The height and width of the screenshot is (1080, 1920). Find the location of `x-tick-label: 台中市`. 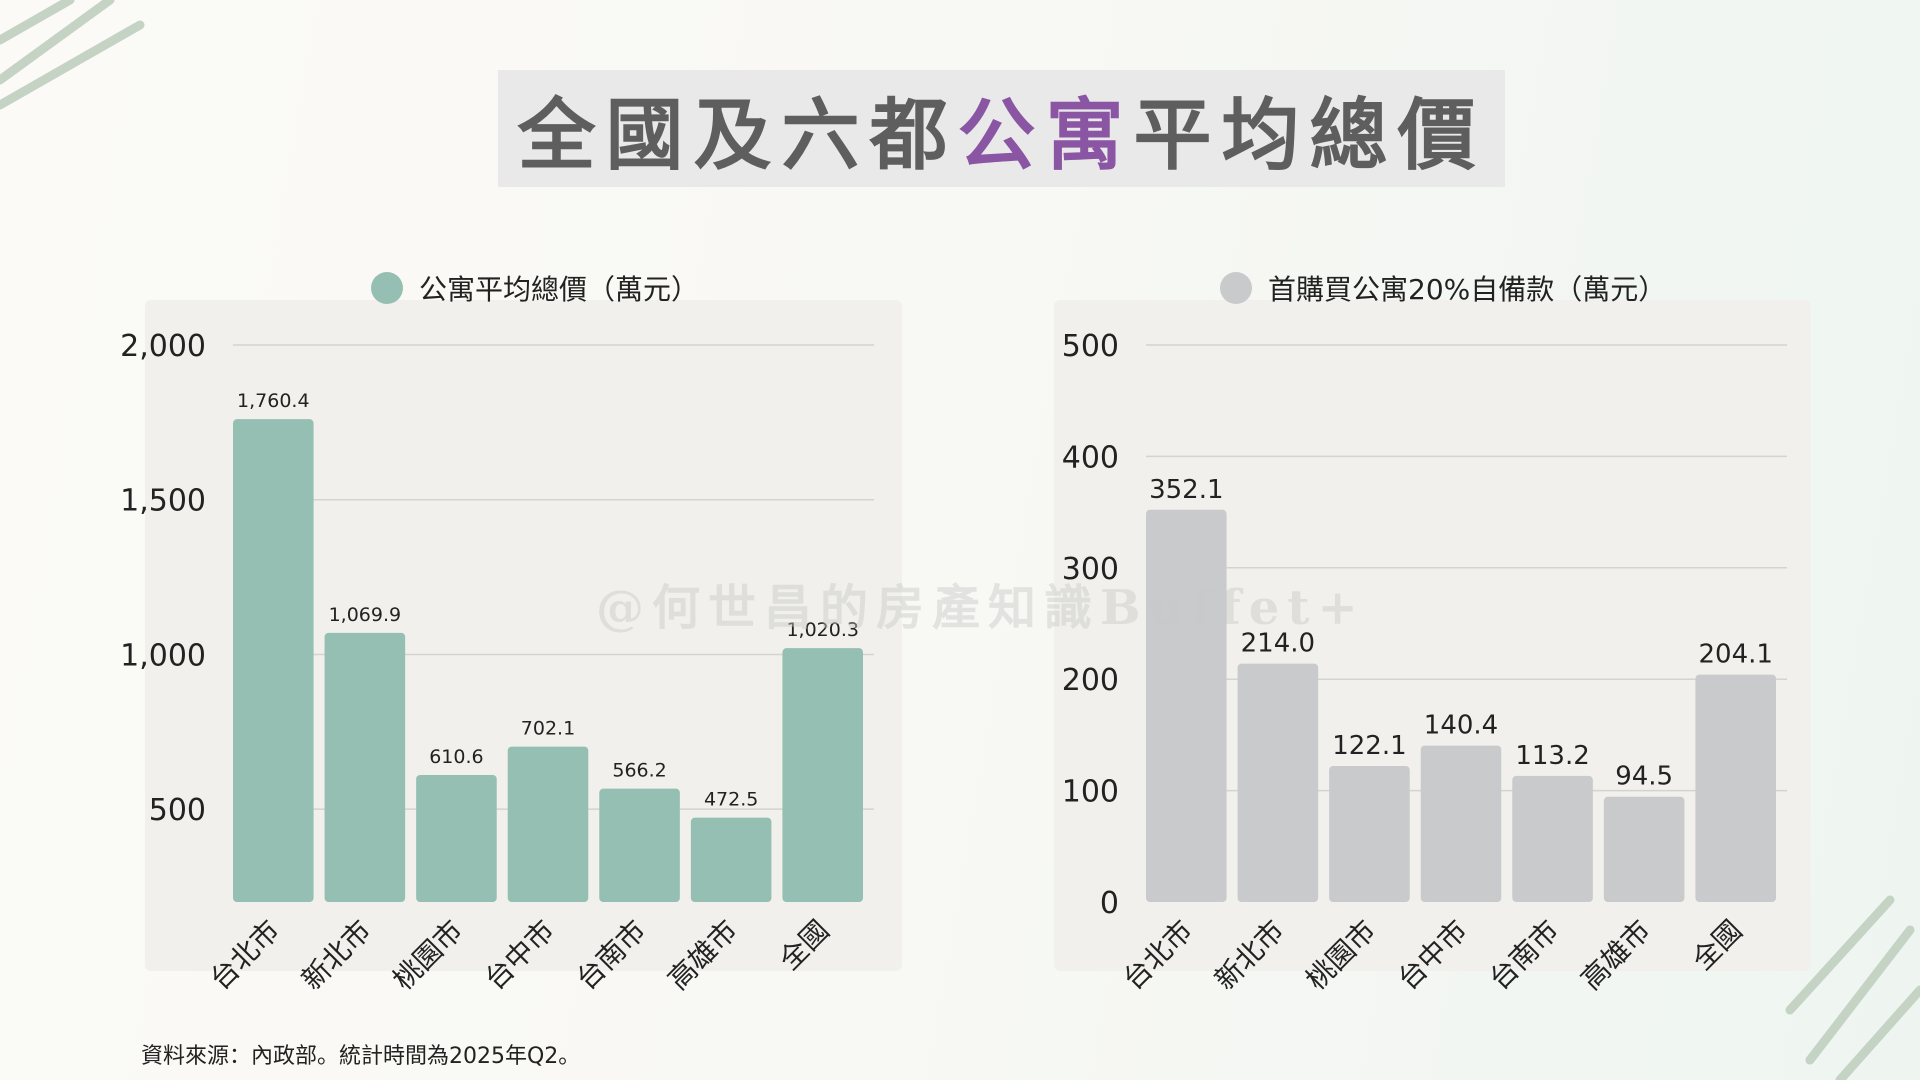

x-tick-label: 台中市 is located at coordinates (1432, 955).